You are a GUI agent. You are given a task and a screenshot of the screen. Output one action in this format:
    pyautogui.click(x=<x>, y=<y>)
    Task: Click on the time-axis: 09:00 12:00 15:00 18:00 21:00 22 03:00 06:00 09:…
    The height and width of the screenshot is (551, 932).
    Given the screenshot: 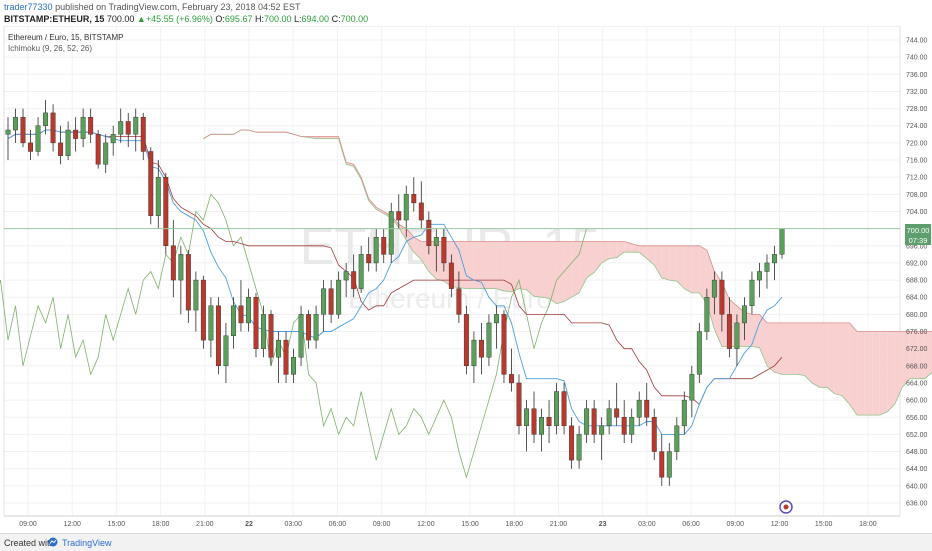 What is the action you would take?
    pyautogui.click(x=452, y=521)
    